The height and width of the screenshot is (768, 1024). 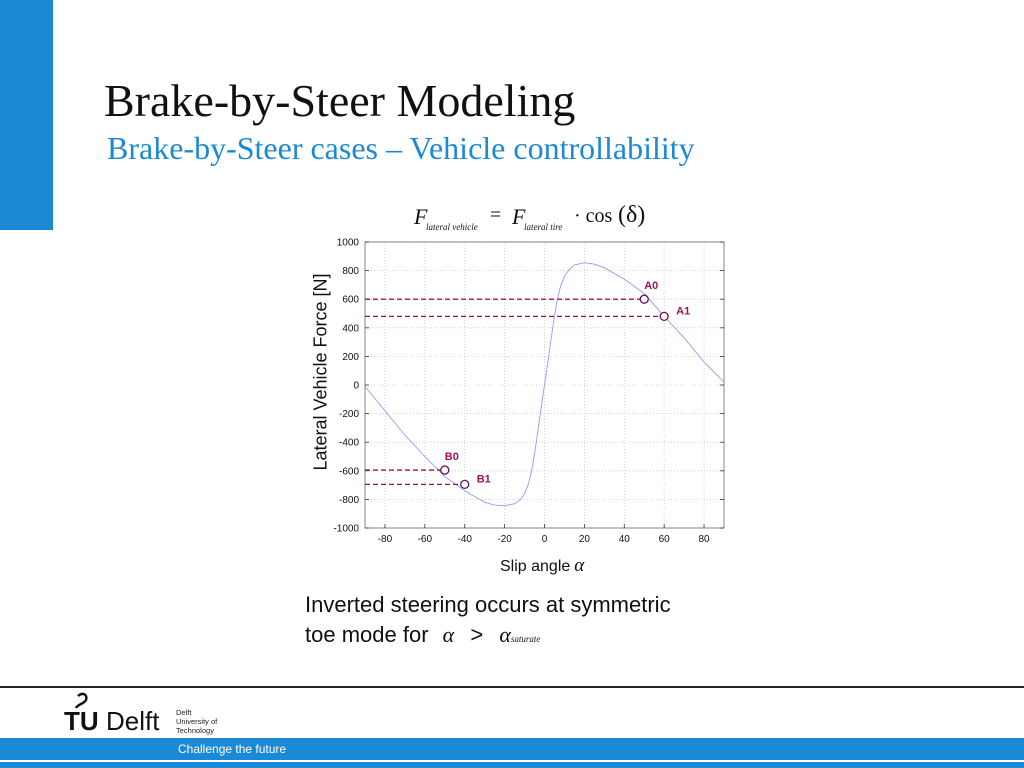 What do you see at coordinates (349, 443) in the screenshot?
I see `y-tick-label: -400` at bounding box center [349, 443].